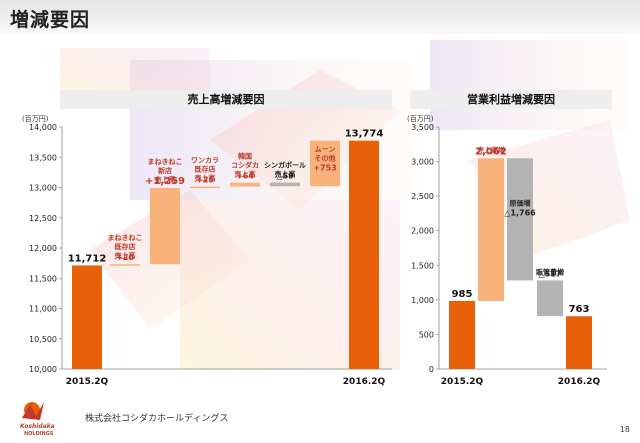 The height and width of the screenshot is (443, 640). I want to click on step-3-delta-label: +25, so click(205, 180).